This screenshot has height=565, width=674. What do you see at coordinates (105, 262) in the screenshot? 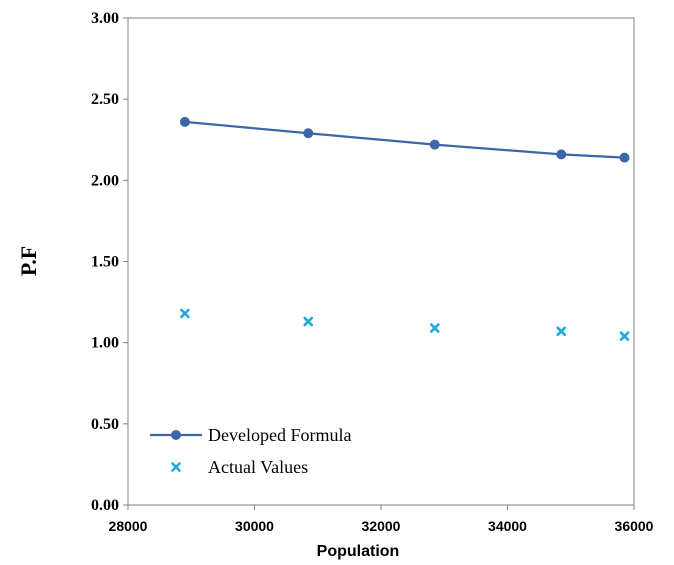
I see `y-tick-label: 1.50` at bounding box center [105, 262].